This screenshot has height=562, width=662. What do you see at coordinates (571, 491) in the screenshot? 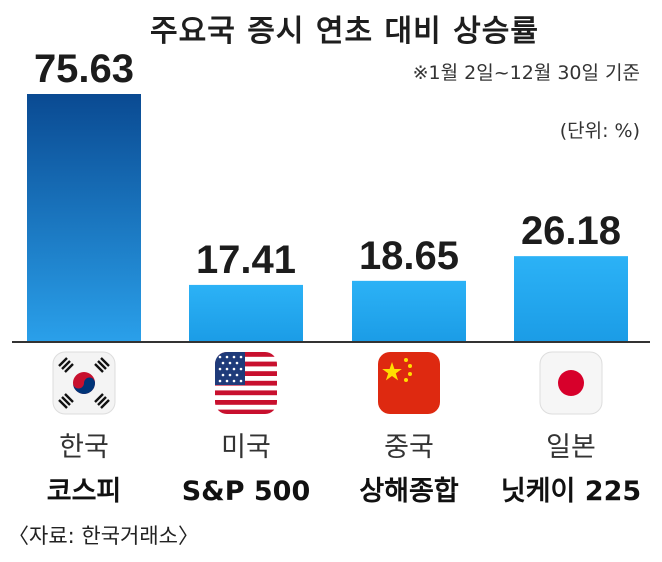
I see `index-label-nikkei: 닛케이 225` at bounding box center [571, 491].